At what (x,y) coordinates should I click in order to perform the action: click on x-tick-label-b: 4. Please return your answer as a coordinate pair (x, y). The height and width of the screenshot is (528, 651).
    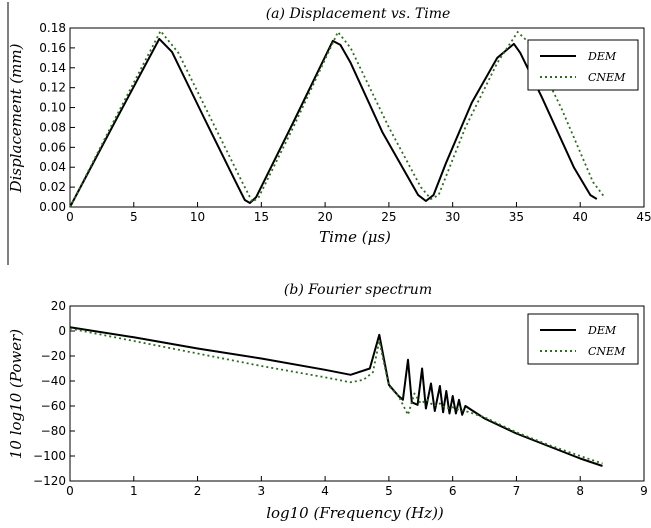
    Looking at the image, I should click on (325, 491).